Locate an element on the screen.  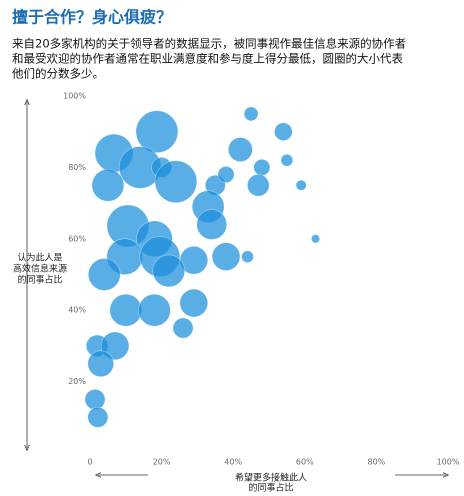
x-tick-label: 40% is located at coordinates (233, 462).